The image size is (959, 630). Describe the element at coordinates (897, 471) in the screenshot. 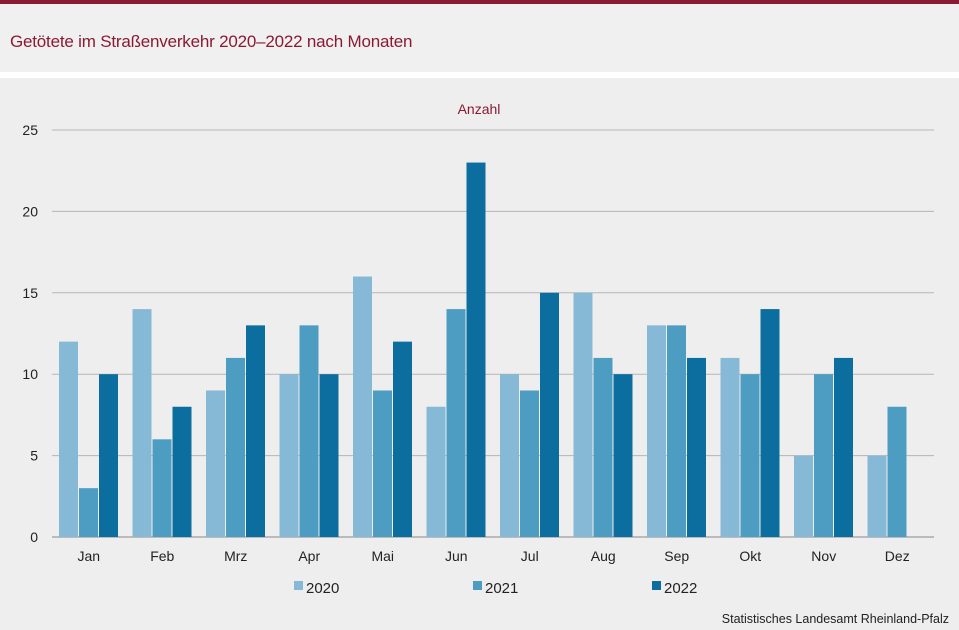

I see `bar-2021-dez` at that location.